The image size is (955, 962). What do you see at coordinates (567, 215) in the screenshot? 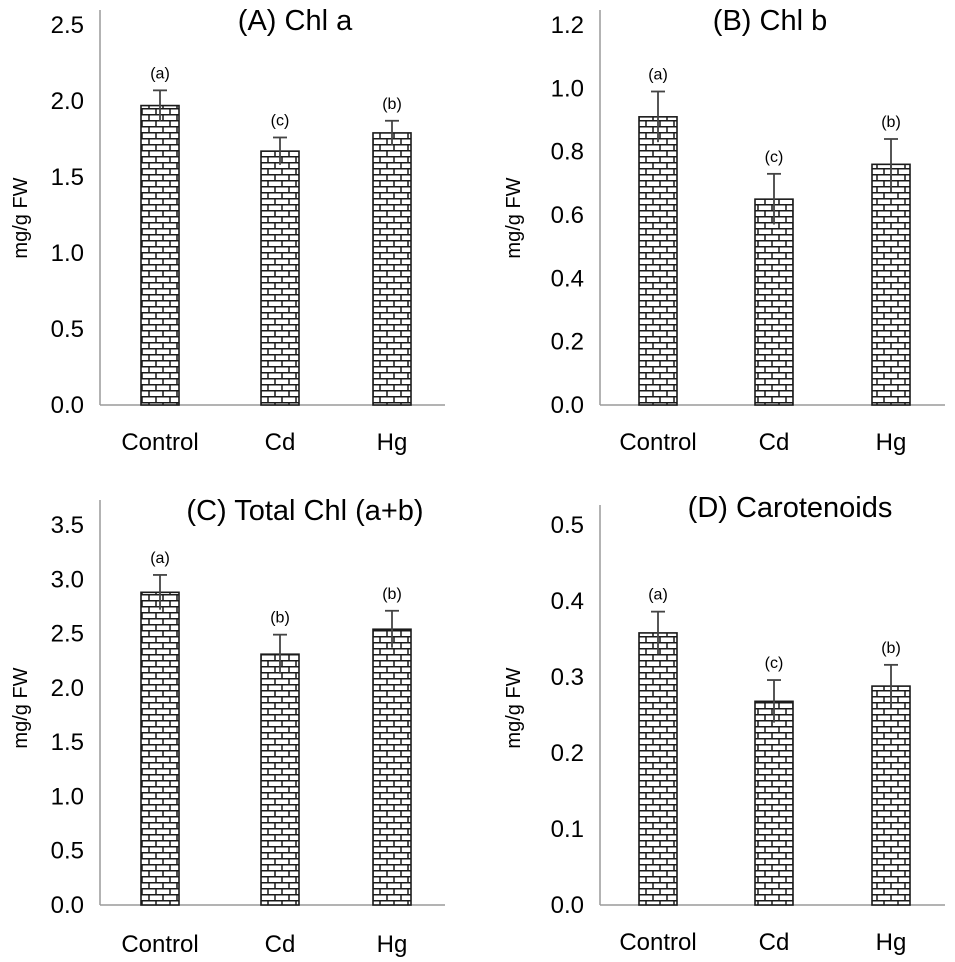
I see `y-tick-label: 0.6` at bounding box center [567, 215].